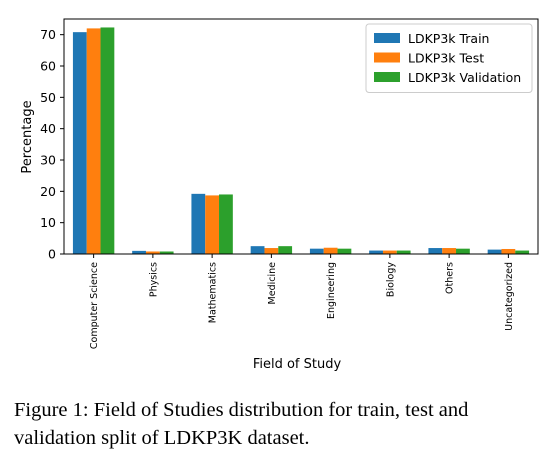 Image resolution: width=551 pixels, height=476 pixels. I want to click on x-tick-label: Physics, so click(153, 279).